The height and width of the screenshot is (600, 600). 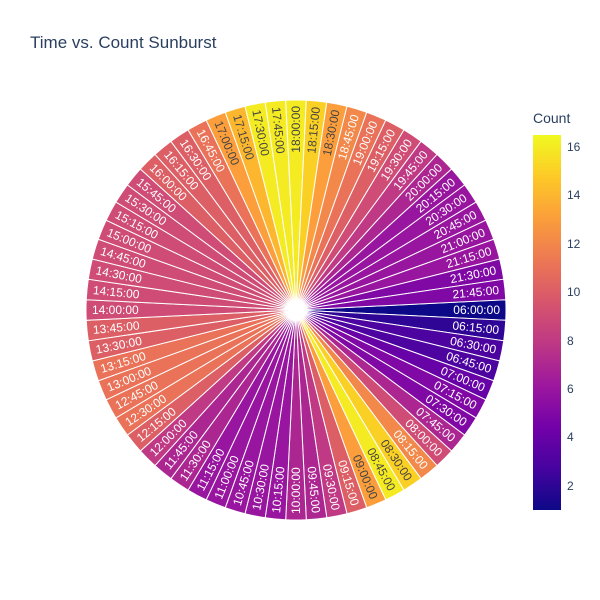 What do you see at coordinates (570, 341) in the screenshot?
I see `colorbar-tick-label: 8` at bounding box center [570, 341].